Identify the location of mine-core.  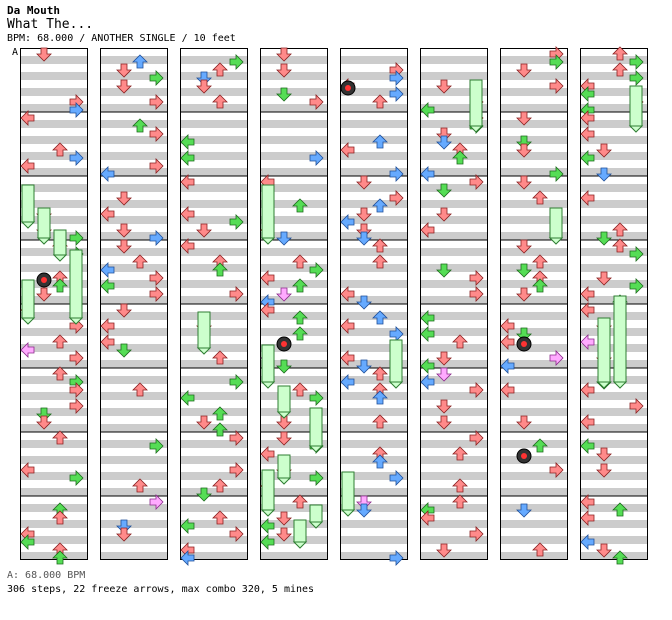
(44, 280).